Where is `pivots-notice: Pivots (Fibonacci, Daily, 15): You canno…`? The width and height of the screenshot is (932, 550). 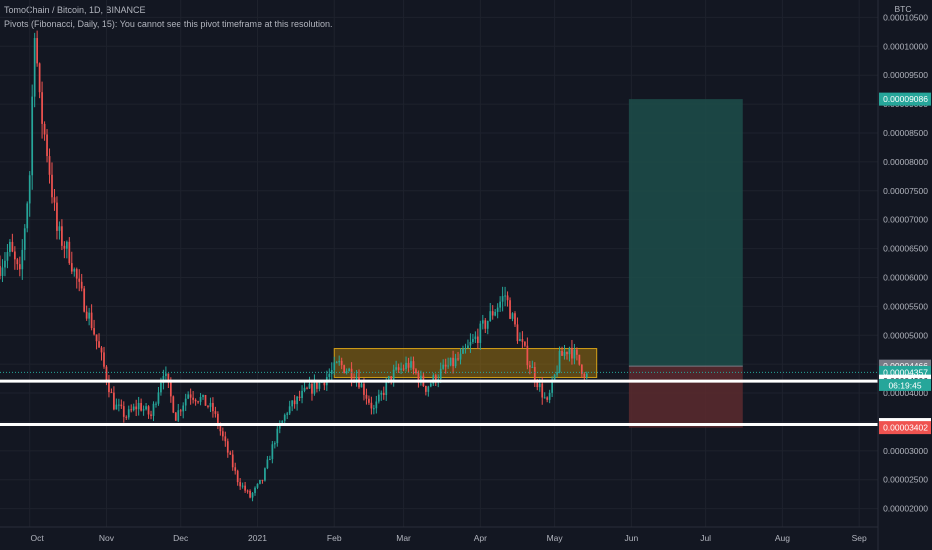
pivots-notice: Pivots (Fibonacci, Daily, 15): You canno… is located at coordinates (168, 24).